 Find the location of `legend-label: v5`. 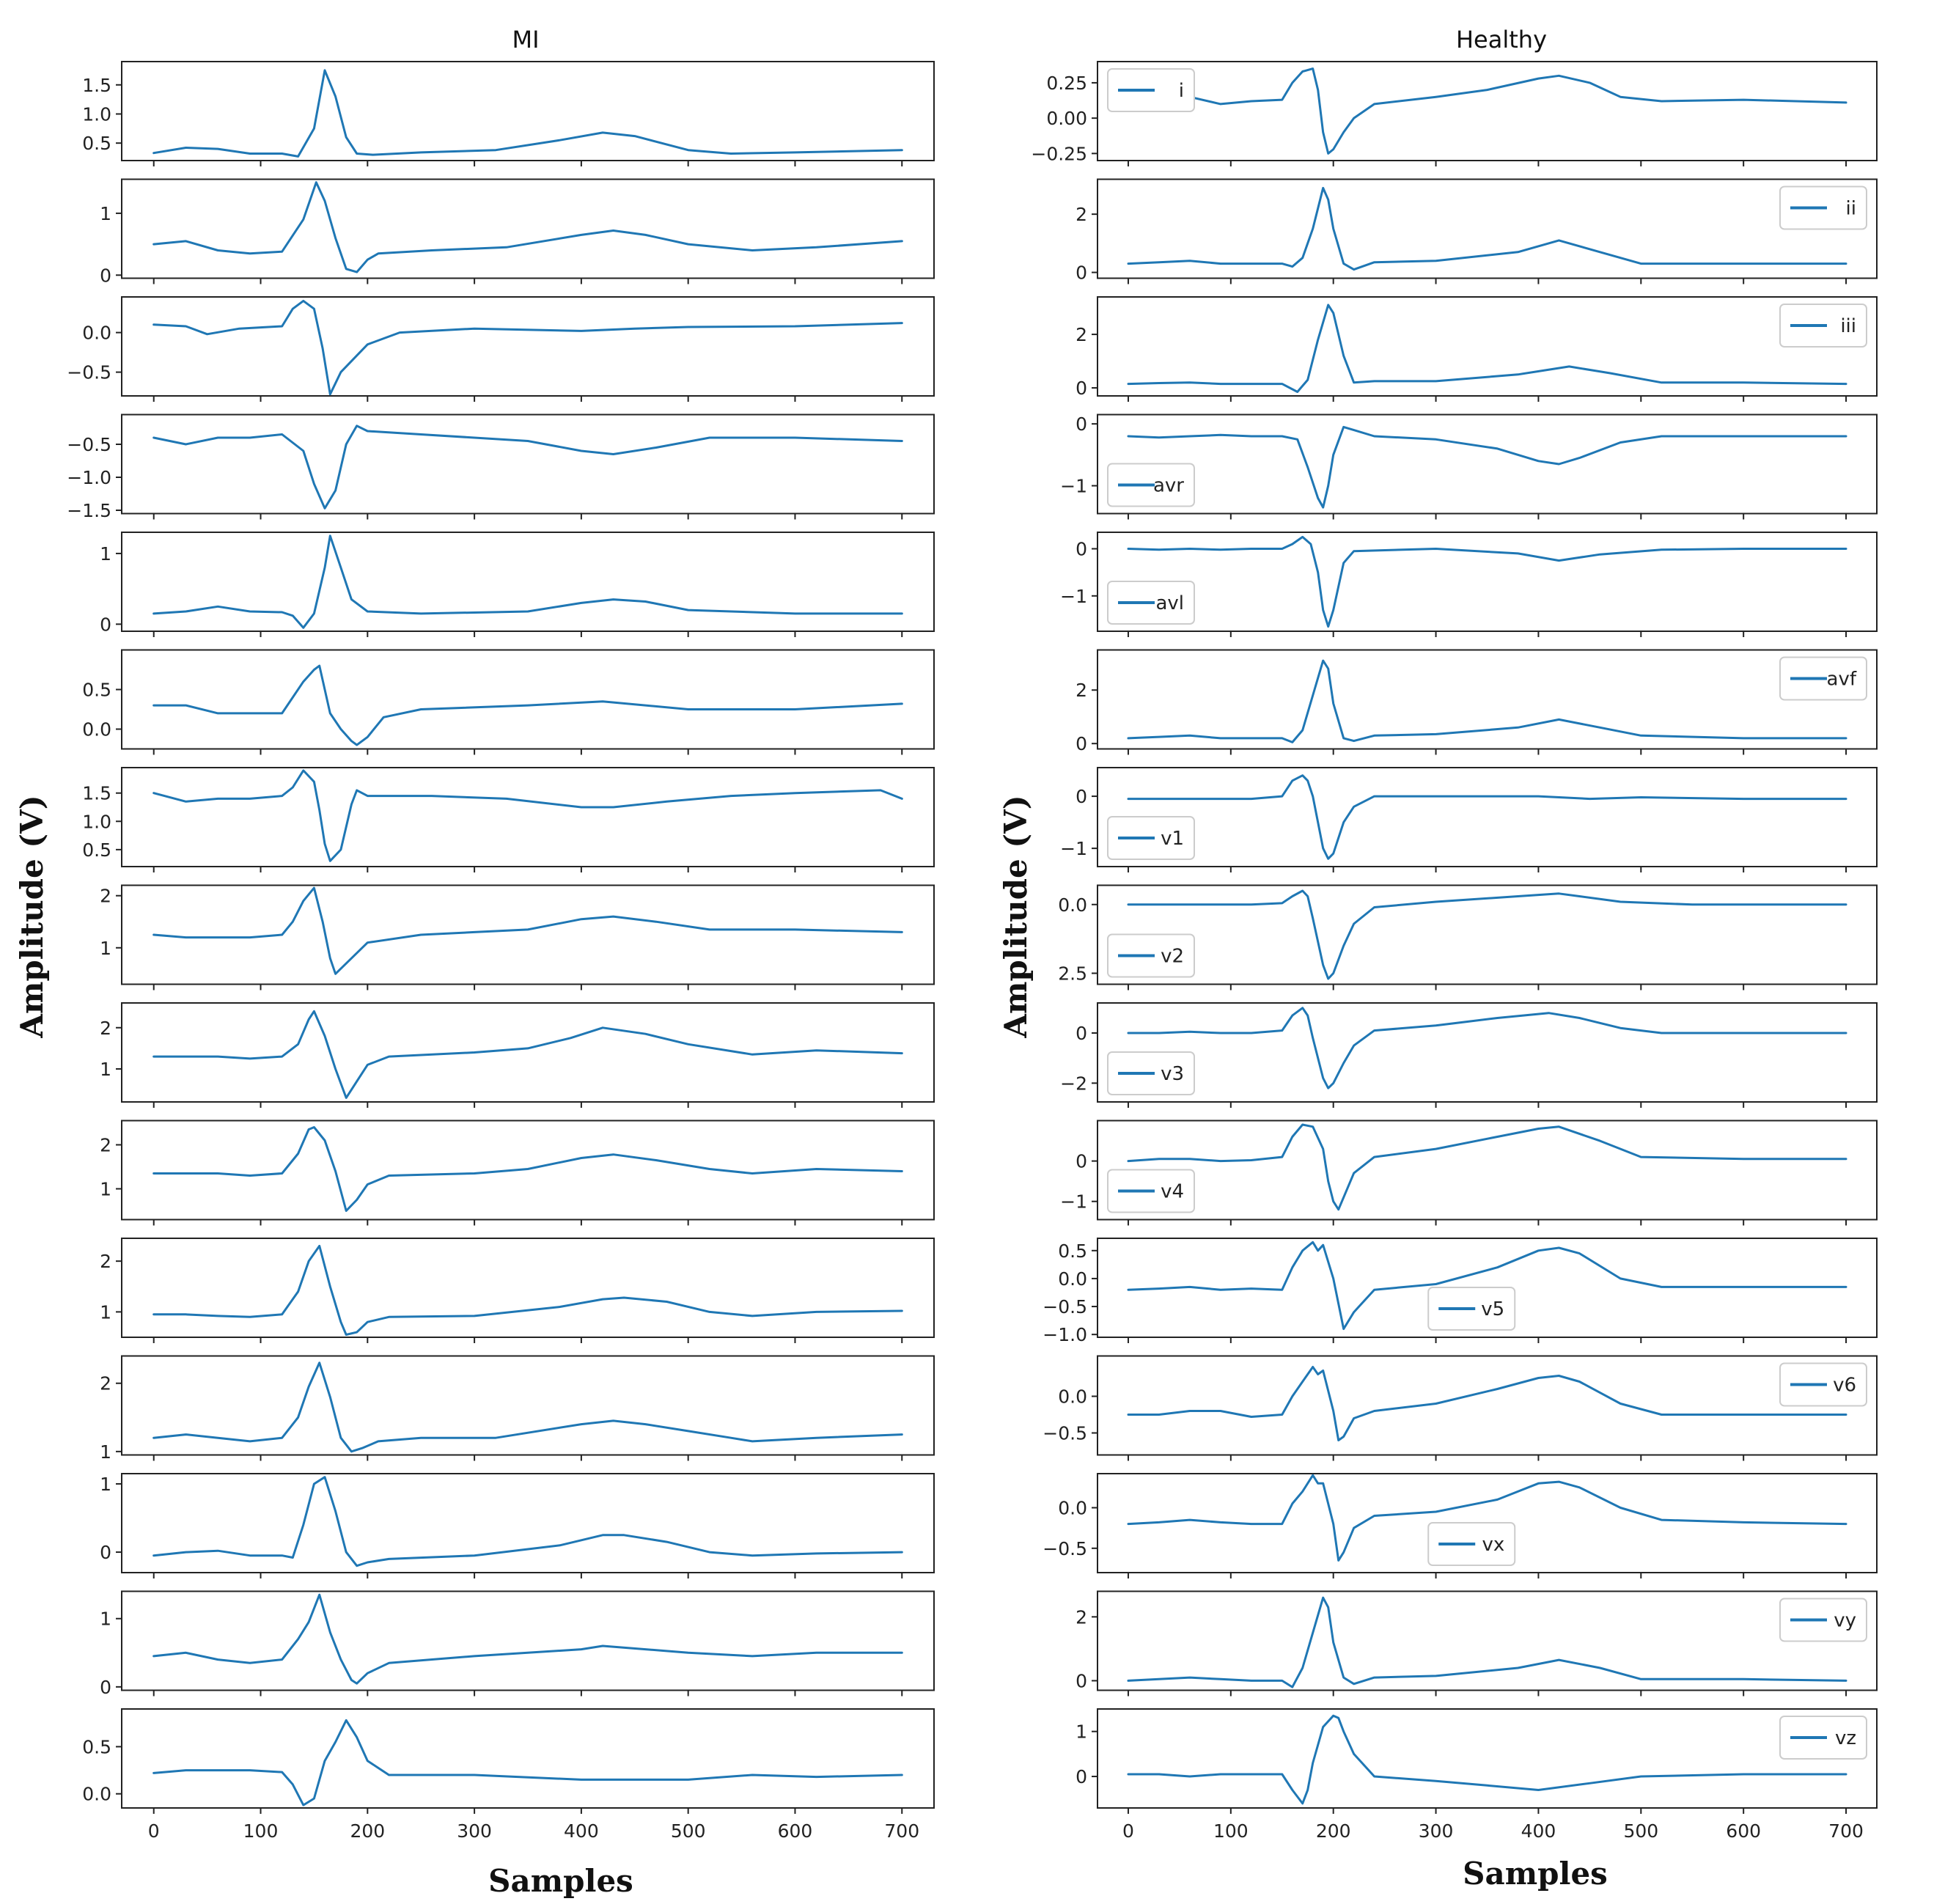

legend-label: v5 is located at coordinates (1493, 1309).